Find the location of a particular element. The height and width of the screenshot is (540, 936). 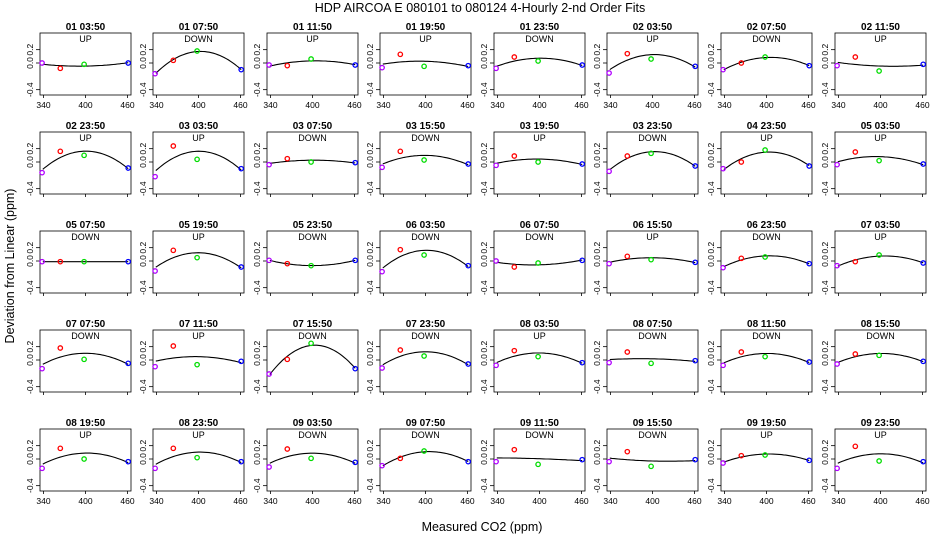

panel-label: 09 07:50 is located at coordinates (426, 423).